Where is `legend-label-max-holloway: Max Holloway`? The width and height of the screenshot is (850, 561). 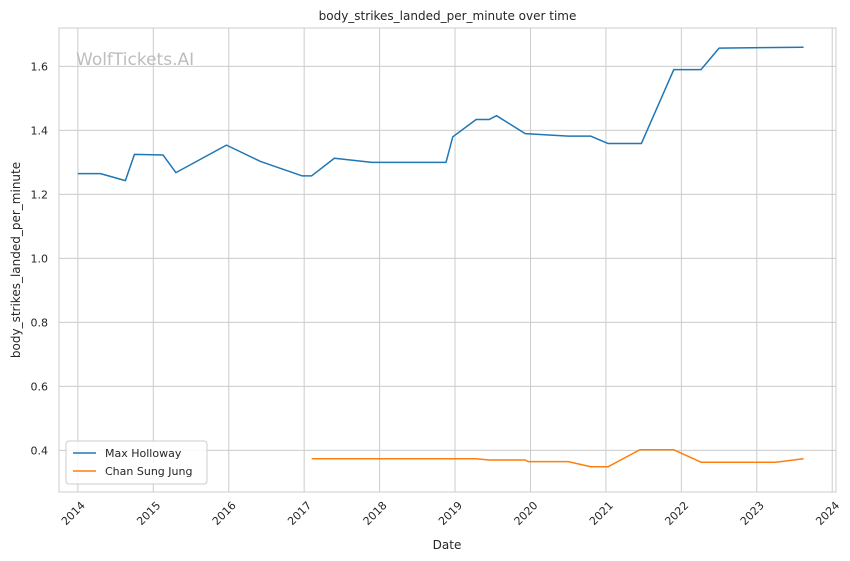
legend-label-max-holloway: Max Holloway is located at coordinates (143, 453).